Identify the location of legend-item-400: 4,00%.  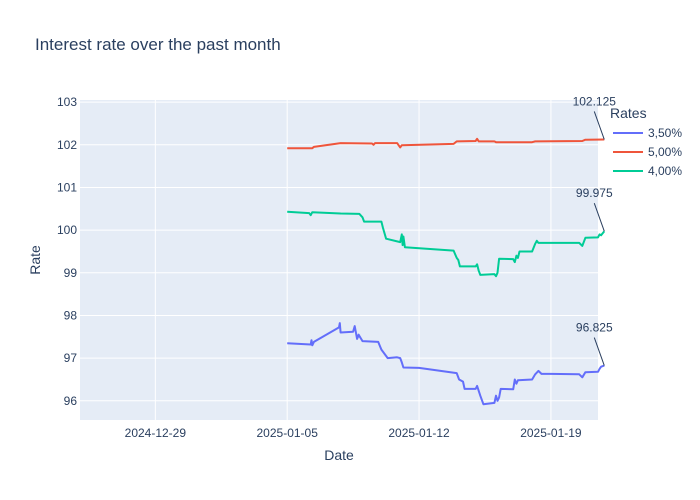
(647, 171).